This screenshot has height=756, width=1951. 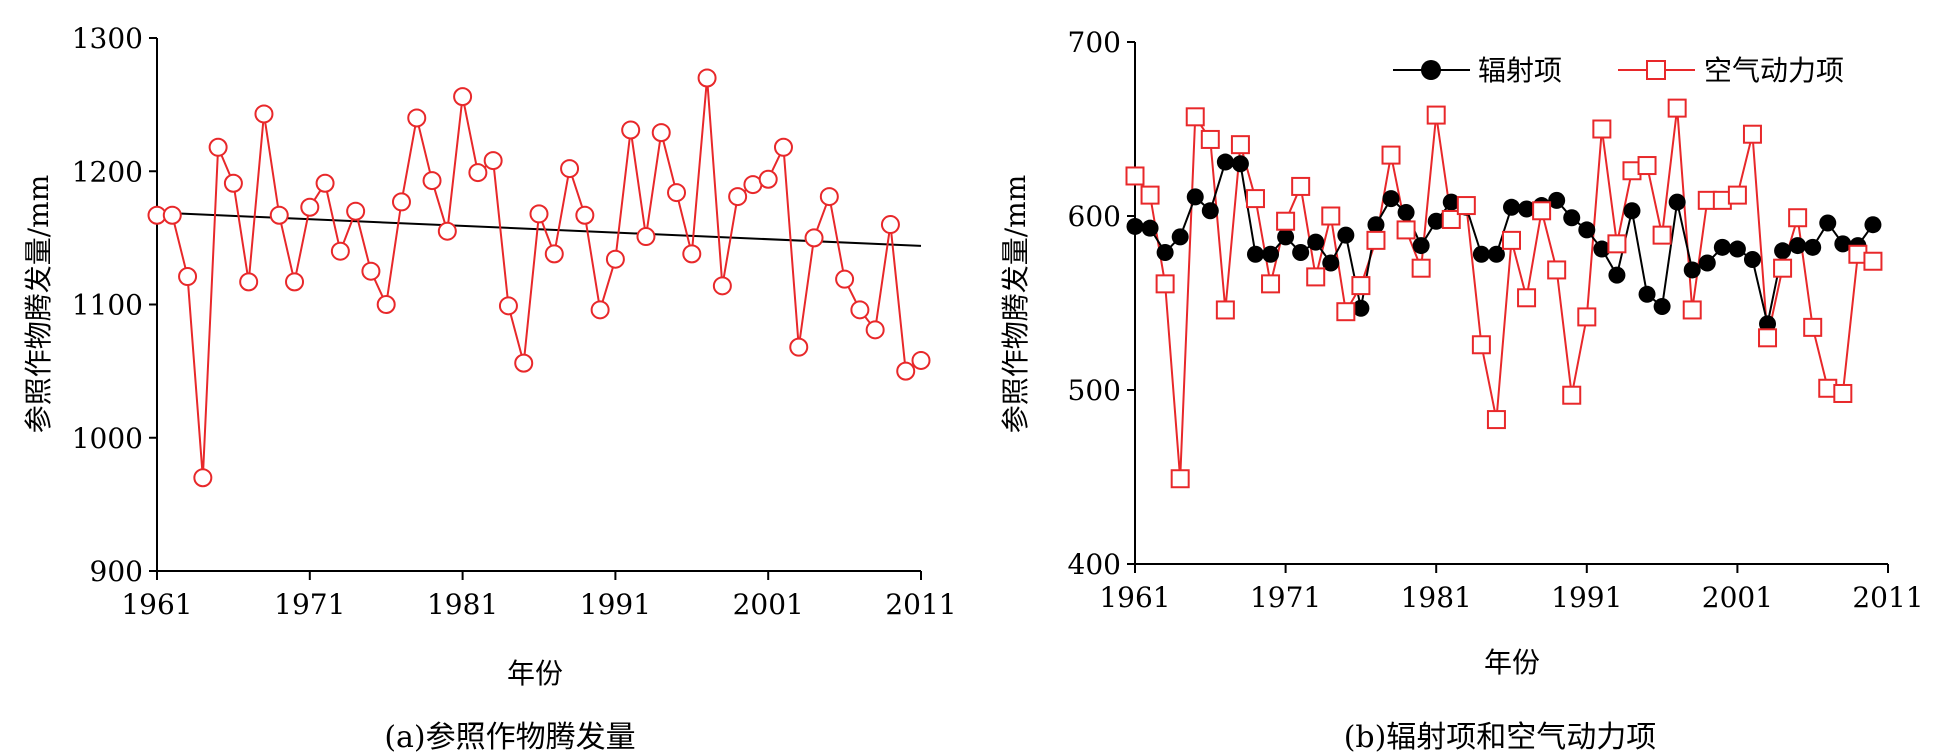 I want to click on a-xtick-label: 1961, so click(x=156, y=604).